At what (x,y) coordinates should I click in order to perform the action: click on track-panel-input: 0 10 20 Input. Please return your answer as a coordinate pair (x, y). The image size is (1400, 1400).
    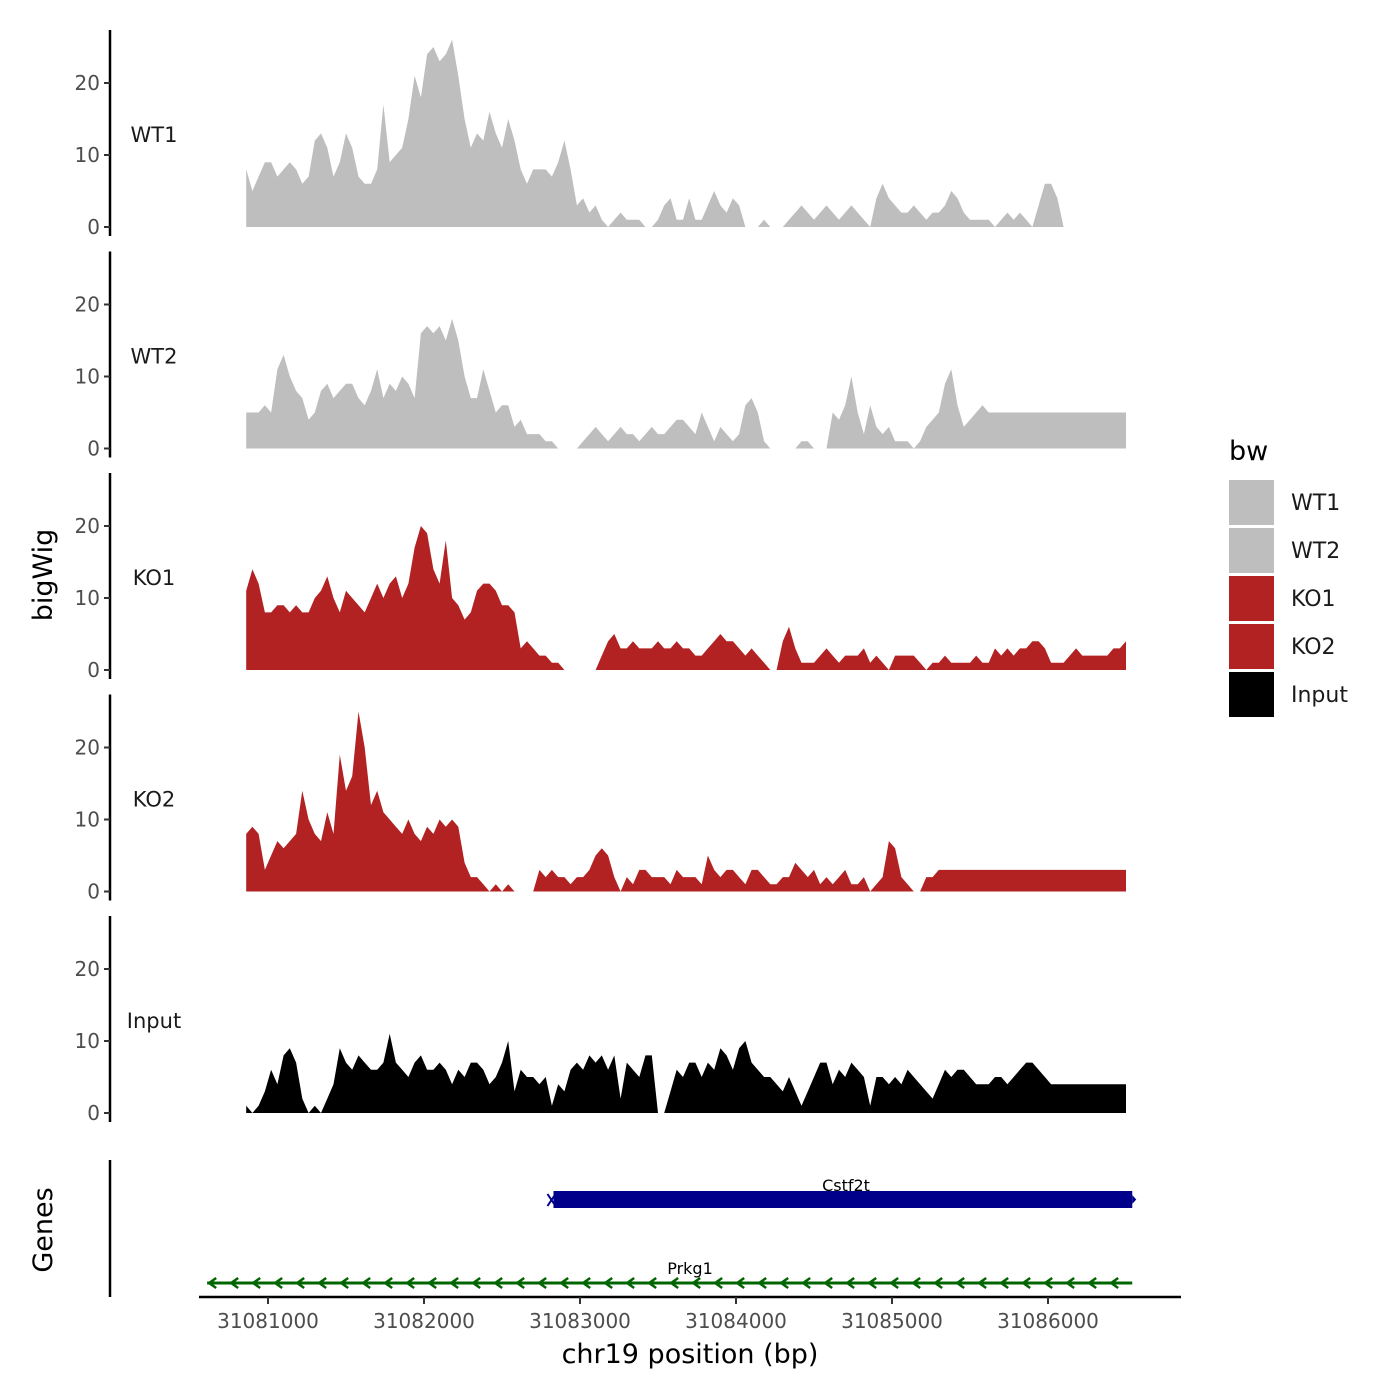
    Looking at the image, I should click on (600, 1020).